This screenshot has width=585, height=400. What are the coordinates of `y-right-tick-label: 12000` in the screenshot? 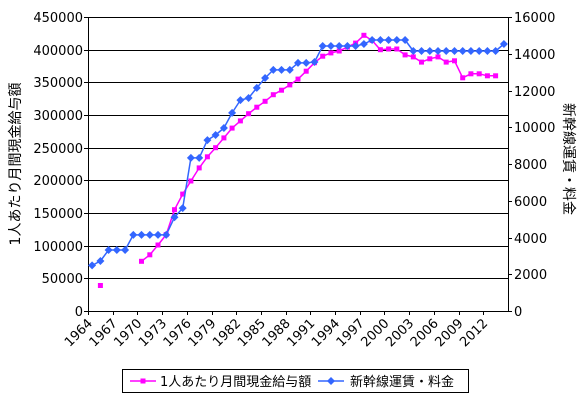 It's located at (534, 92).